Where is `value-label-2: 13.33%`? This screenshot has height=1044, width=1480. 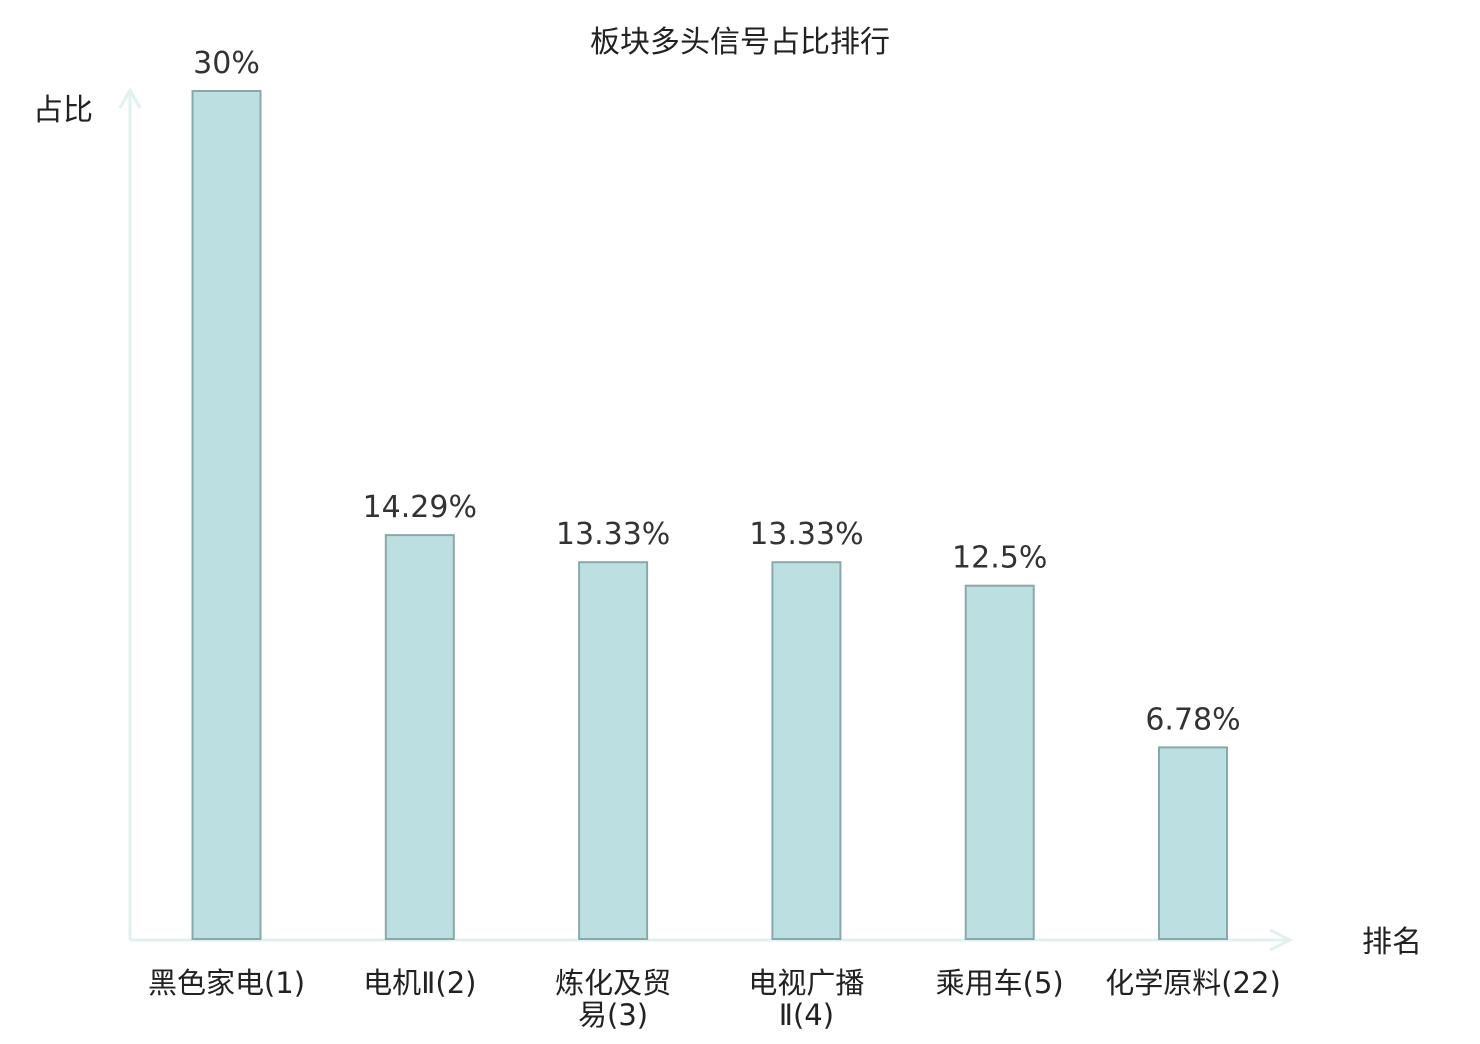 value-label-2: 13.33% is located at coordinates (613, 534).